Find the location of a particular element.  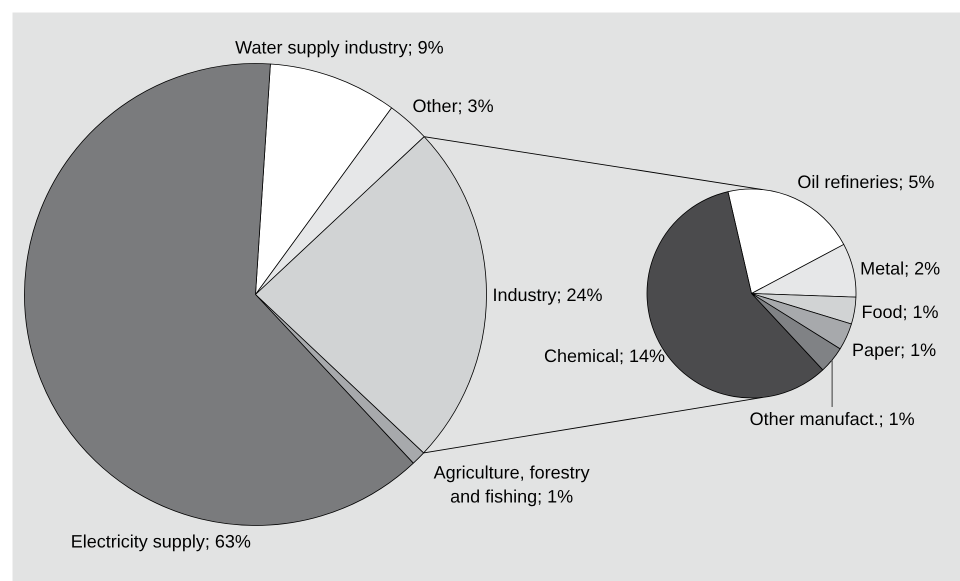

slice-label: Other manufact.; 1% is located at coordinates (832, 418).